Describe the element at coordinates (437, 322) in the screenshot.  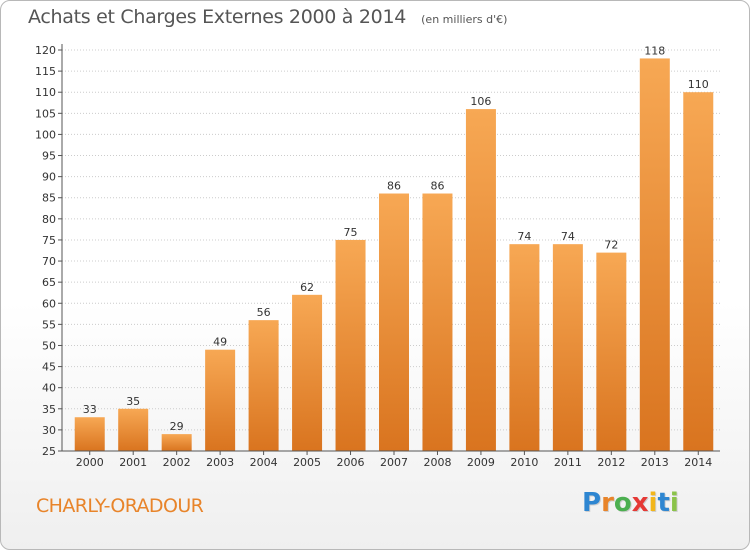
I see `bar-2008` at that location.